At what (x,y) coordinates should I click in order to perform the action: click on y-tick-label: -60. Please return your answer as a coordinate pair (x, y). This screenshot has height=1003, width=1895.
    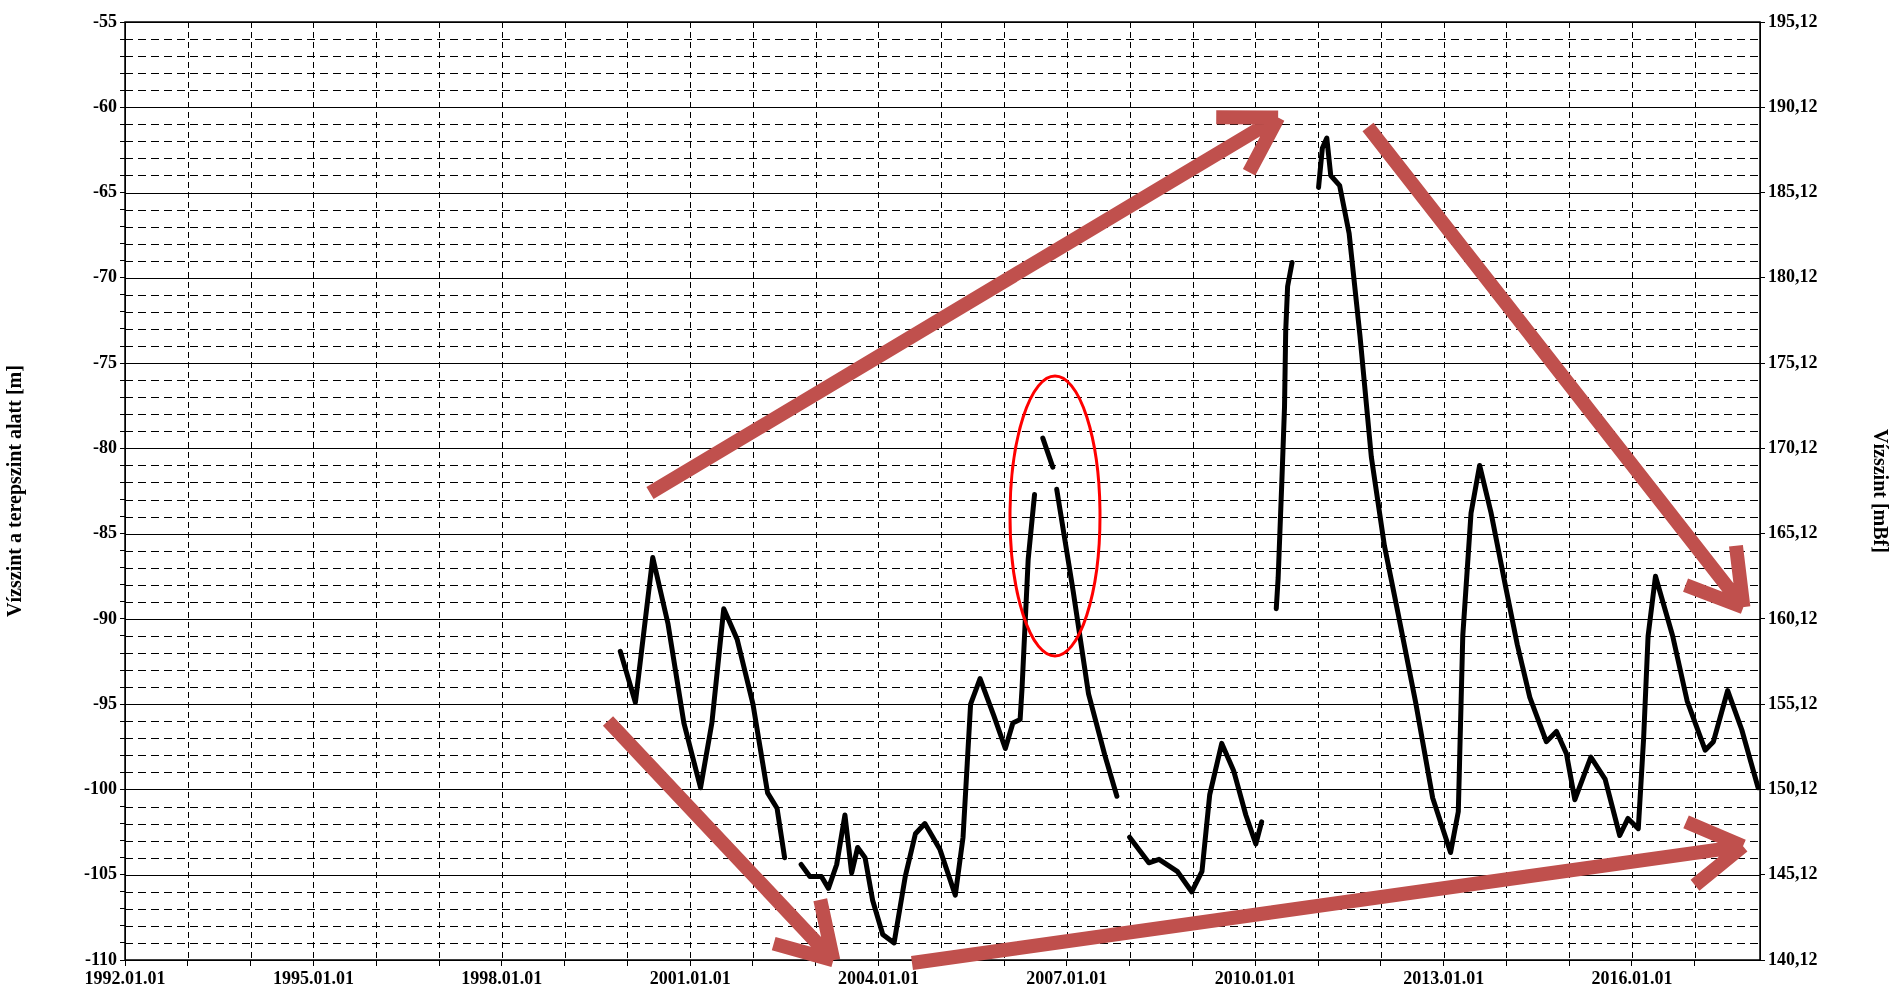
    Looking at the image, I should click on (105, 105).